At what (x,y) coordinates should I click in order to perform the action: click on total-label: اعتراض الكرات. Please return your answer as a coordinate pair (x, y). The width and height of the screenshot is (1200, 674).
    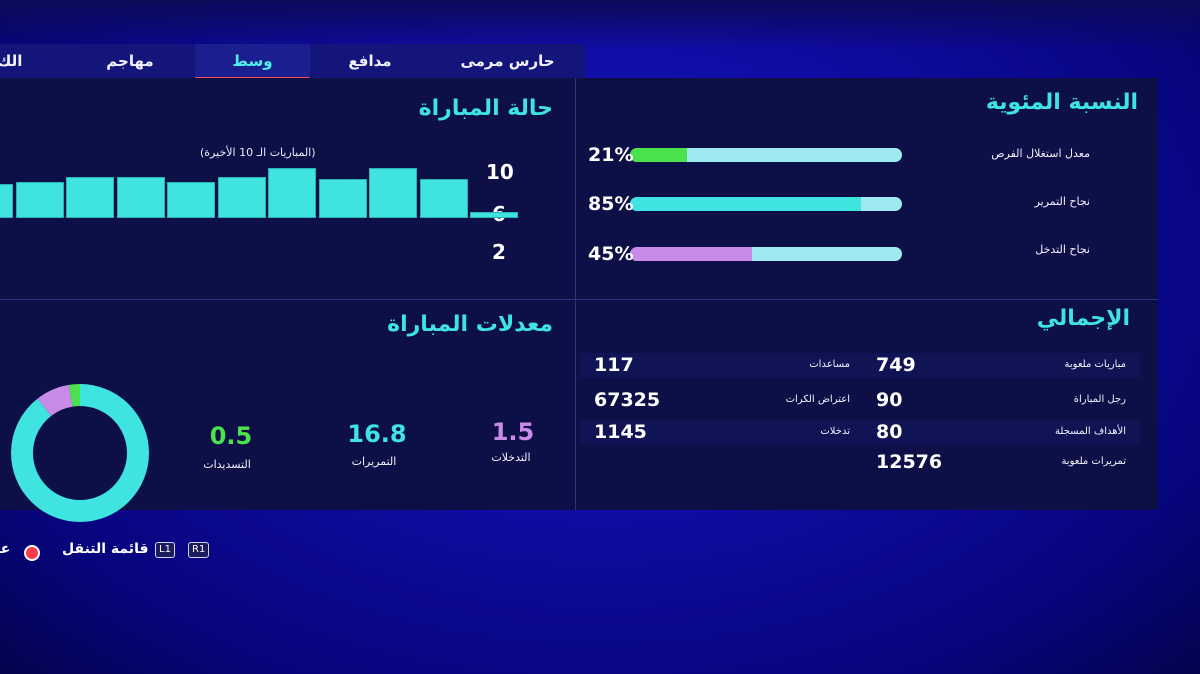
    Looking at the image, I should click on (817, 399).